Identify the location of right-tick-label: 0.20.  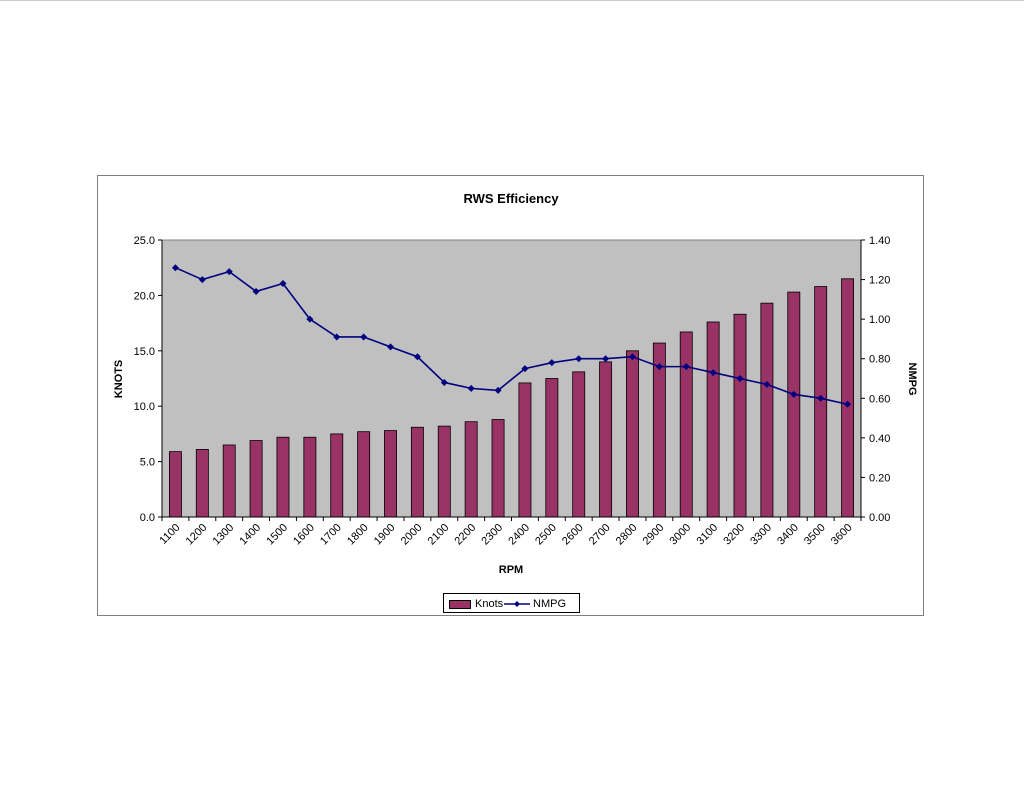
(879, 478).